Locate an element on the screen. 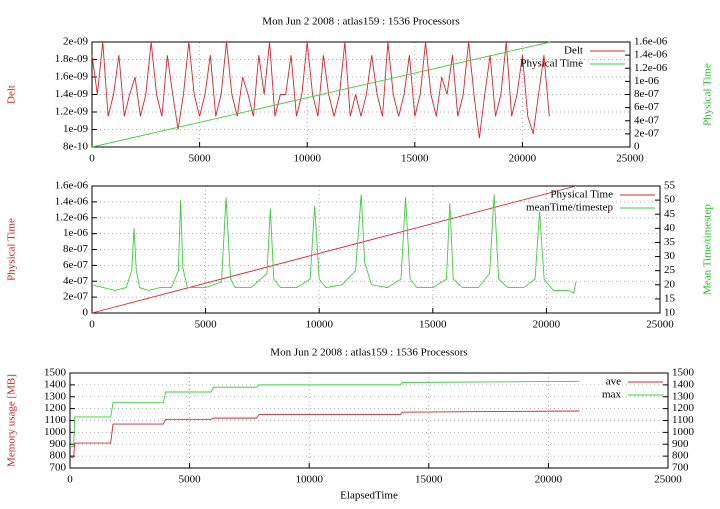  y-tick-label: 1400 is located at coordinates (55, 384).